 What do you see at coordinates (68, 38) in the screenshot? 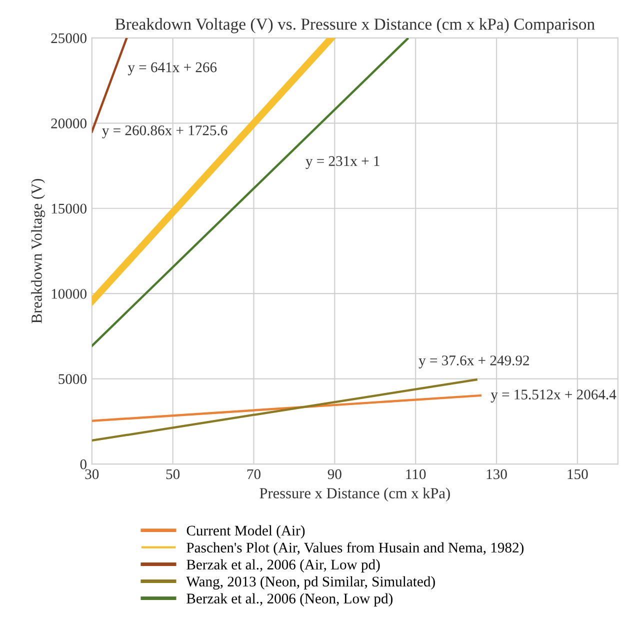
I see `y-tick-label: 25000` at bounding box center [68, 38].